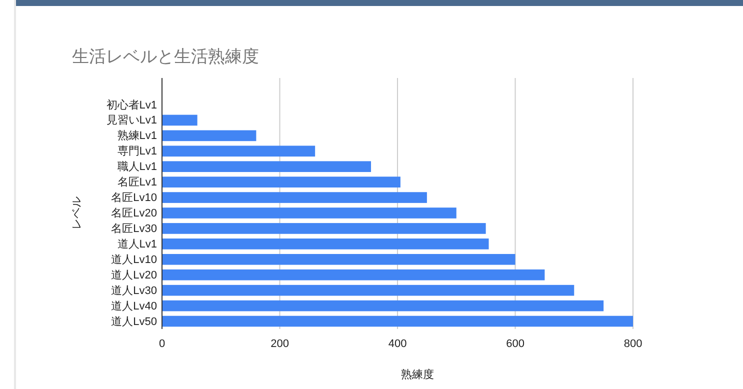  Describe the element at coordinates (137, 182) in the screenshot. I see `y-tick-label: 名匠Lv1` at that location.